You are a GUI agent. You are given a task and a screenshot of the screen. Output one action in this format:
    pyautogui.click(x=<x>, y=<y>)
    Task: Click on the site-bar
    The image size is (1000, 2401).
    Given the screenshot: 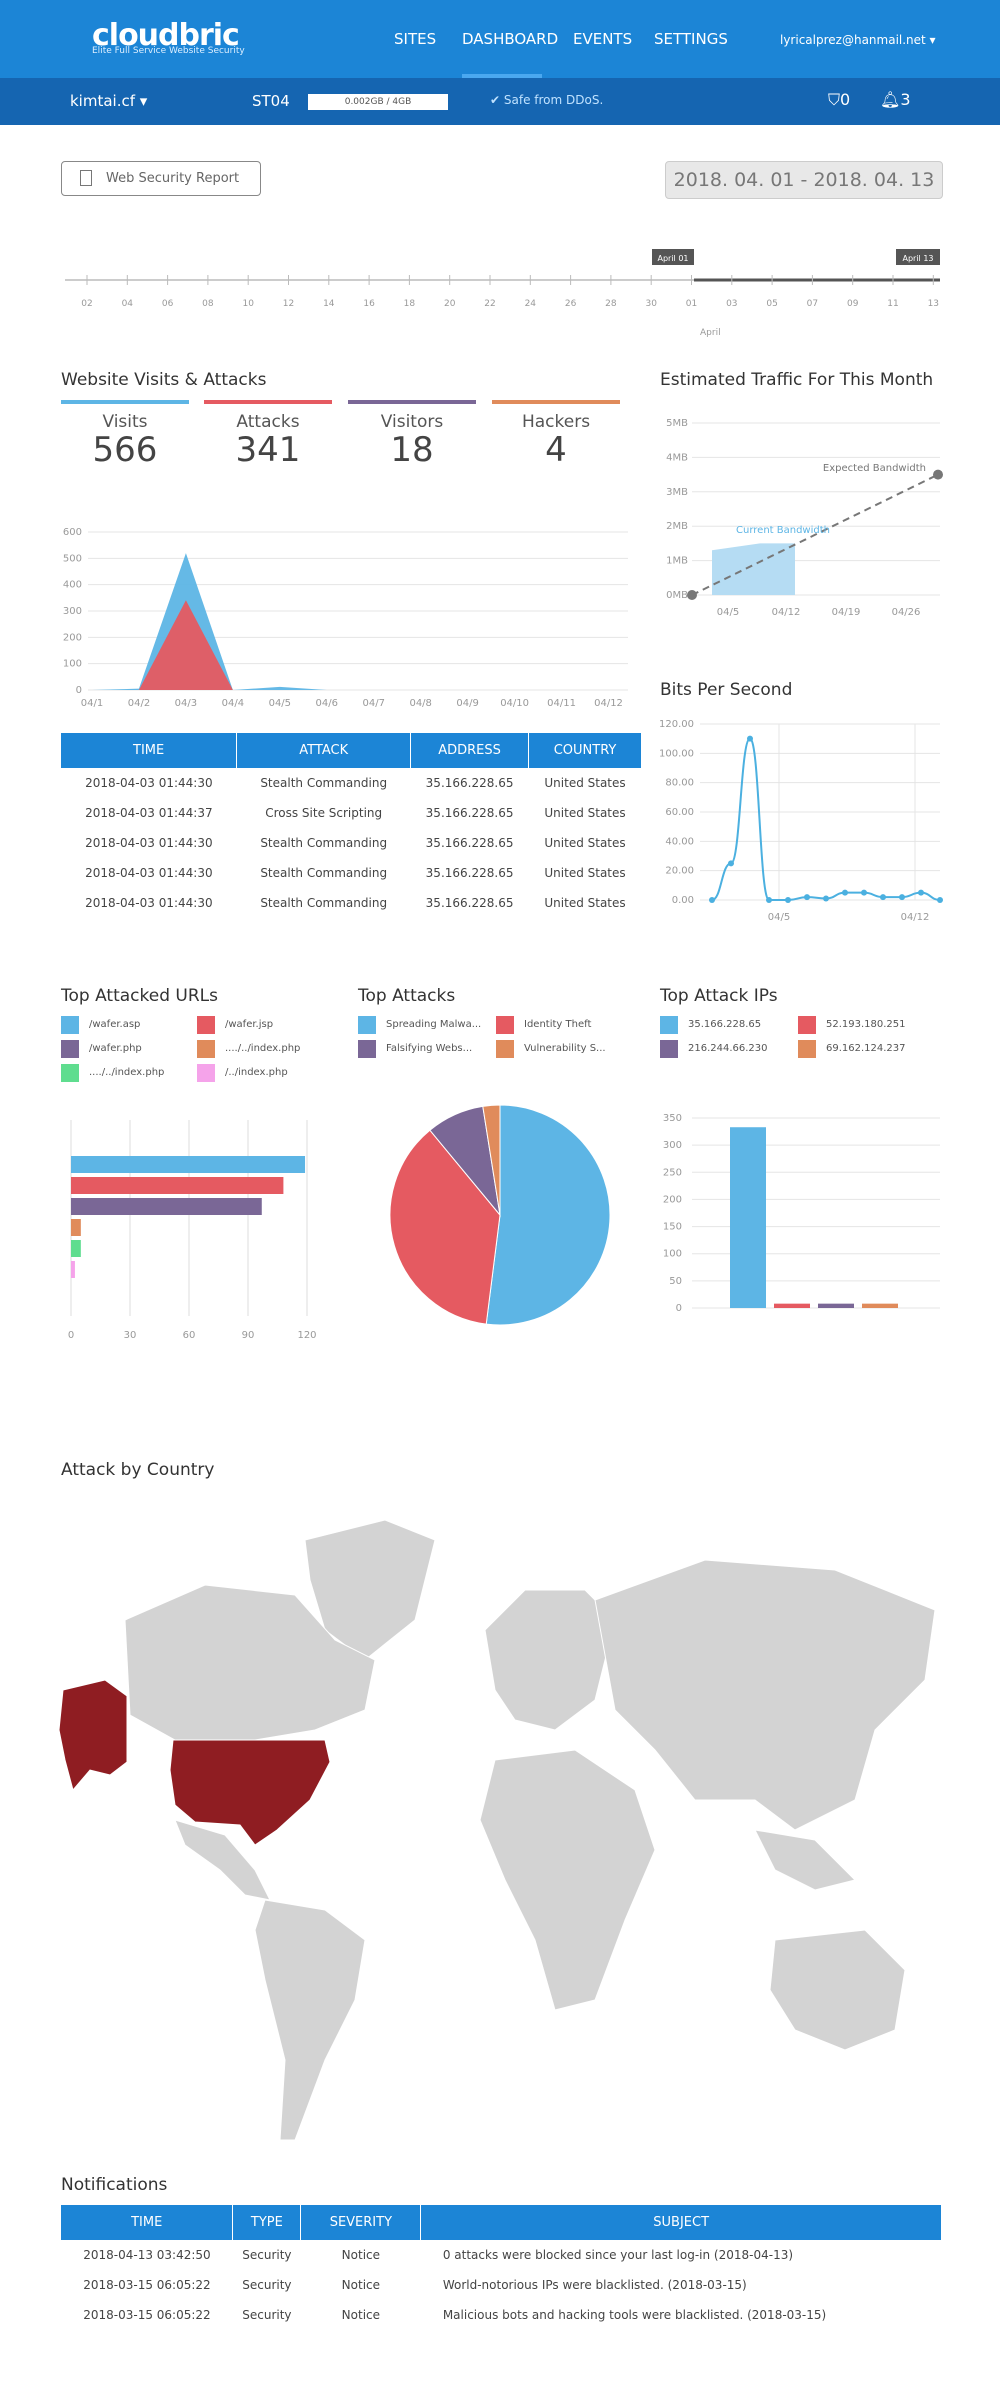 What is the action you would take?
    pyautogui.click(x=500, y=101)
    